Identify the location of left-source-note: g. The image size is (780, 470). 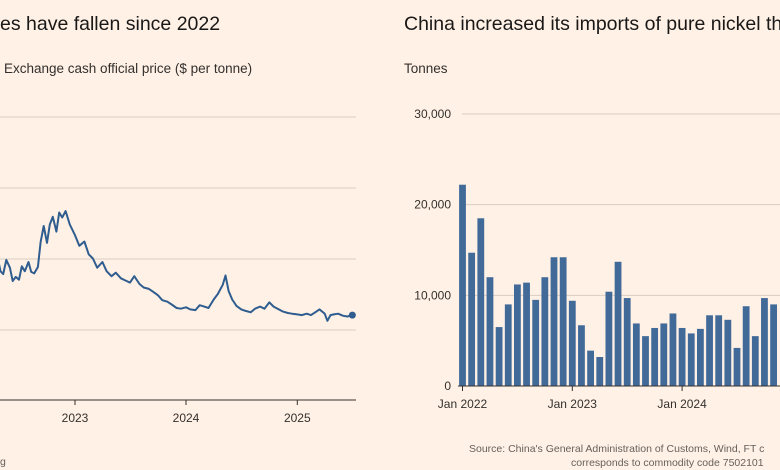
(3, 462).